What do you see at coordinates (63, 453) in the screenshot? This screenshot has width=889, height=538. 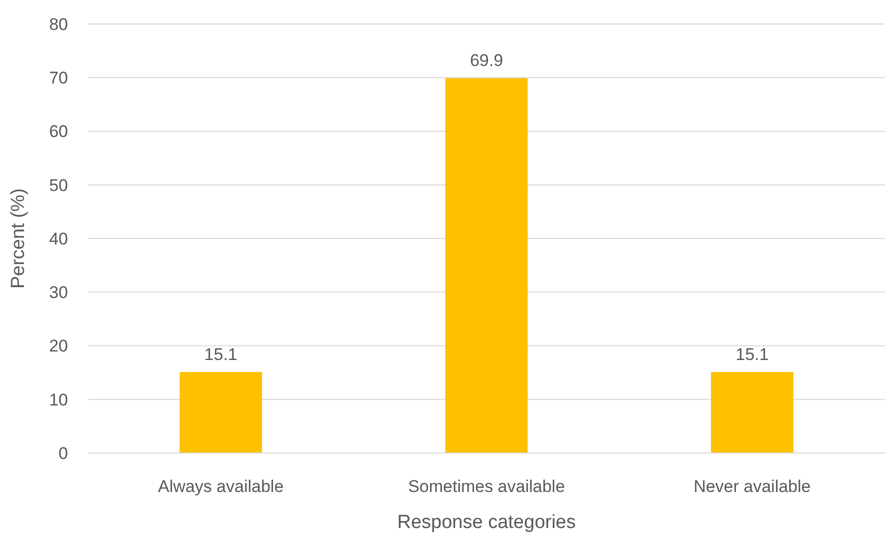 I see `y-tick-label: 0` at bounding box center [63, 453].